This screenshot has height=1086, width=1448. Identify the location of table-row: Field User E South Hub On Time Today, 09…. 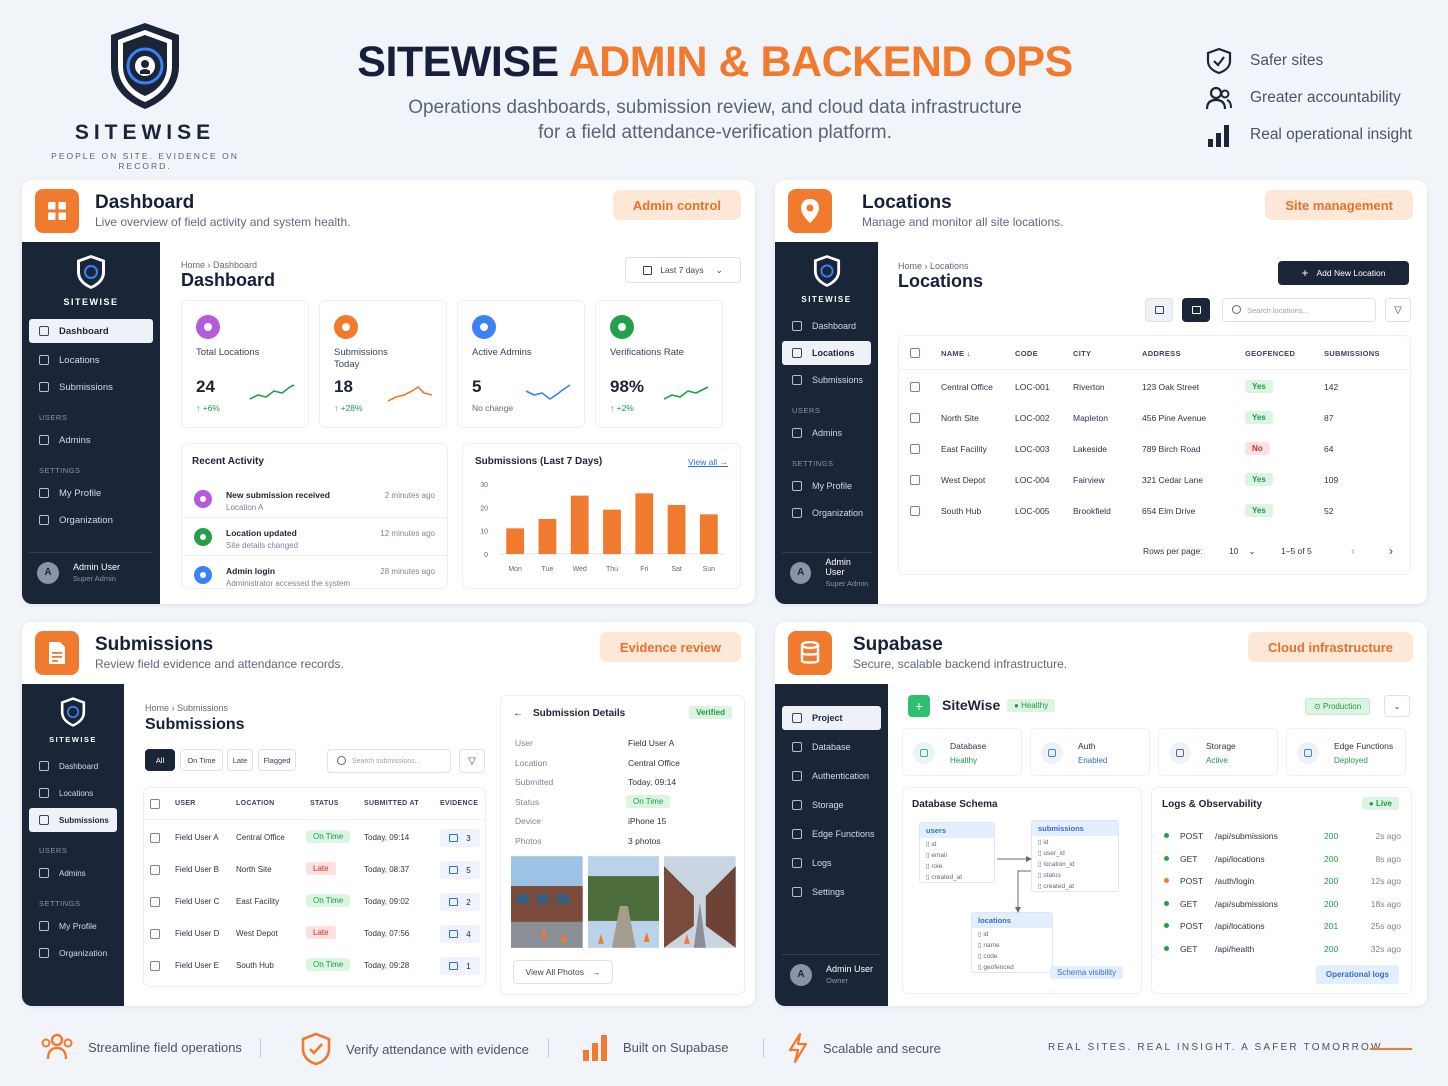
(315, 966).